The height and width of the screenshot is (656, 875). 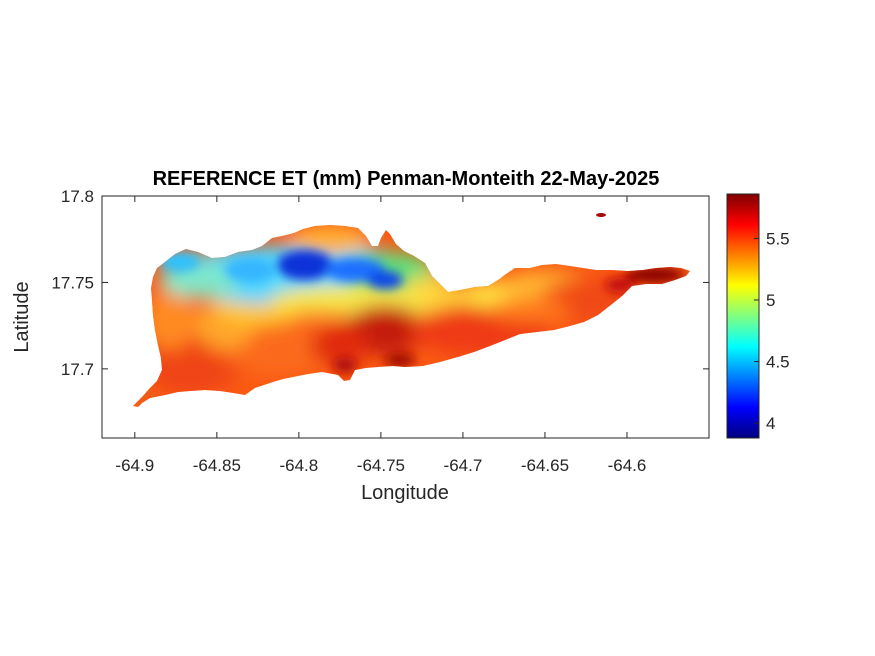 What do you see at coordinates (134, 465) in the screenshot?
I see `x-tick-label-0: -64.9` at bounding box center [134, 465].